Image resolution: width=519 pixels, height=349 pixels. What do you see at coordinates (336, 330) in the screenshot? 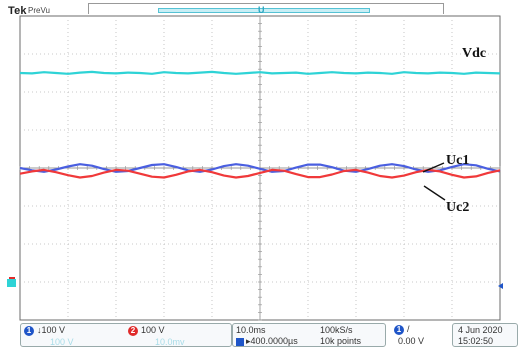
I see `sample-rate: 100kS/s` at bounding box center [336, 330].